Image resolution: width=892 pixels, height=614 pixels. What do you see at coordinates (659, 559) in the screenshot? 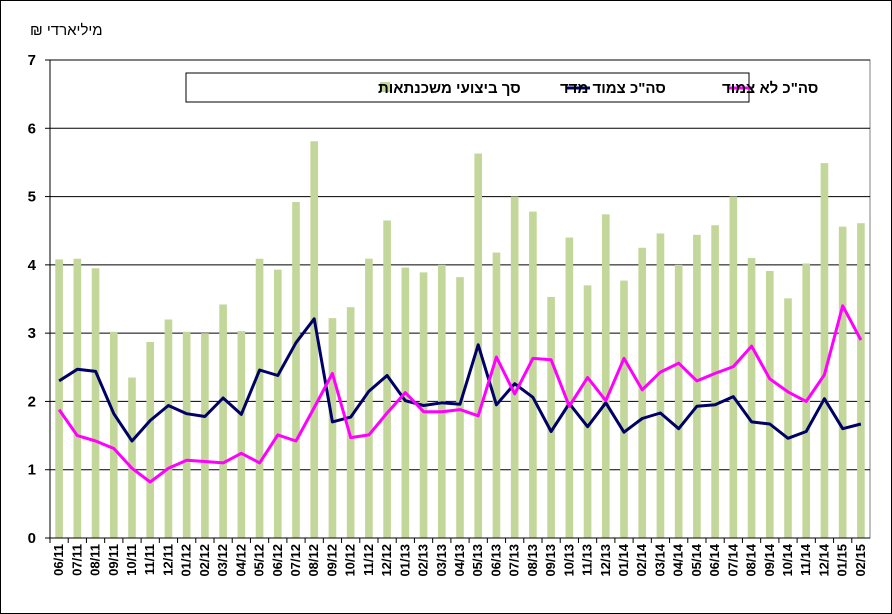
I see `x-tick-label: 03/14` at bounding box center [659, 559].